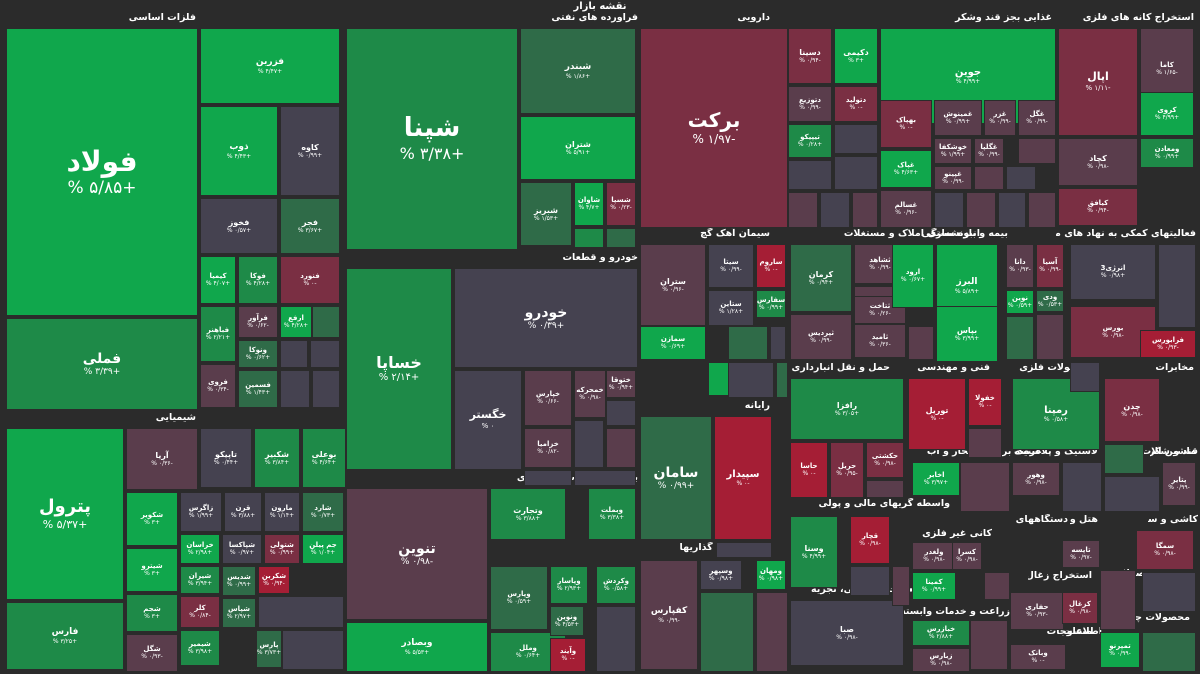 The width and height of the screenshot is (1200, 674). I want to click on stock-tile: خودرو +۰/۳۹ %, so click(546, 318).